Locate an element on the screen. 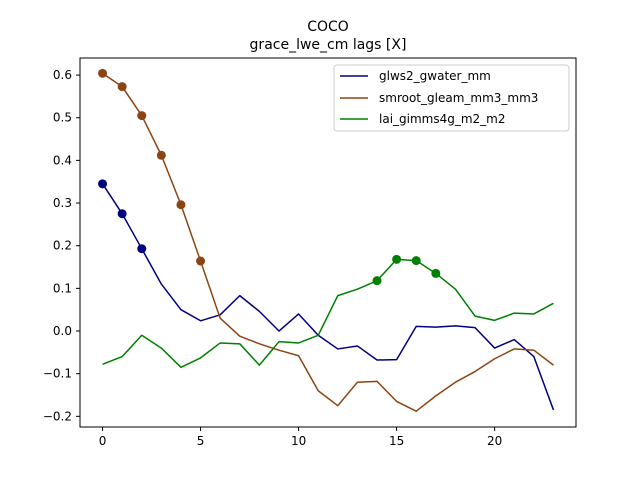  y-tick-label-0: −0.2 is located at coordinates (57, 416).